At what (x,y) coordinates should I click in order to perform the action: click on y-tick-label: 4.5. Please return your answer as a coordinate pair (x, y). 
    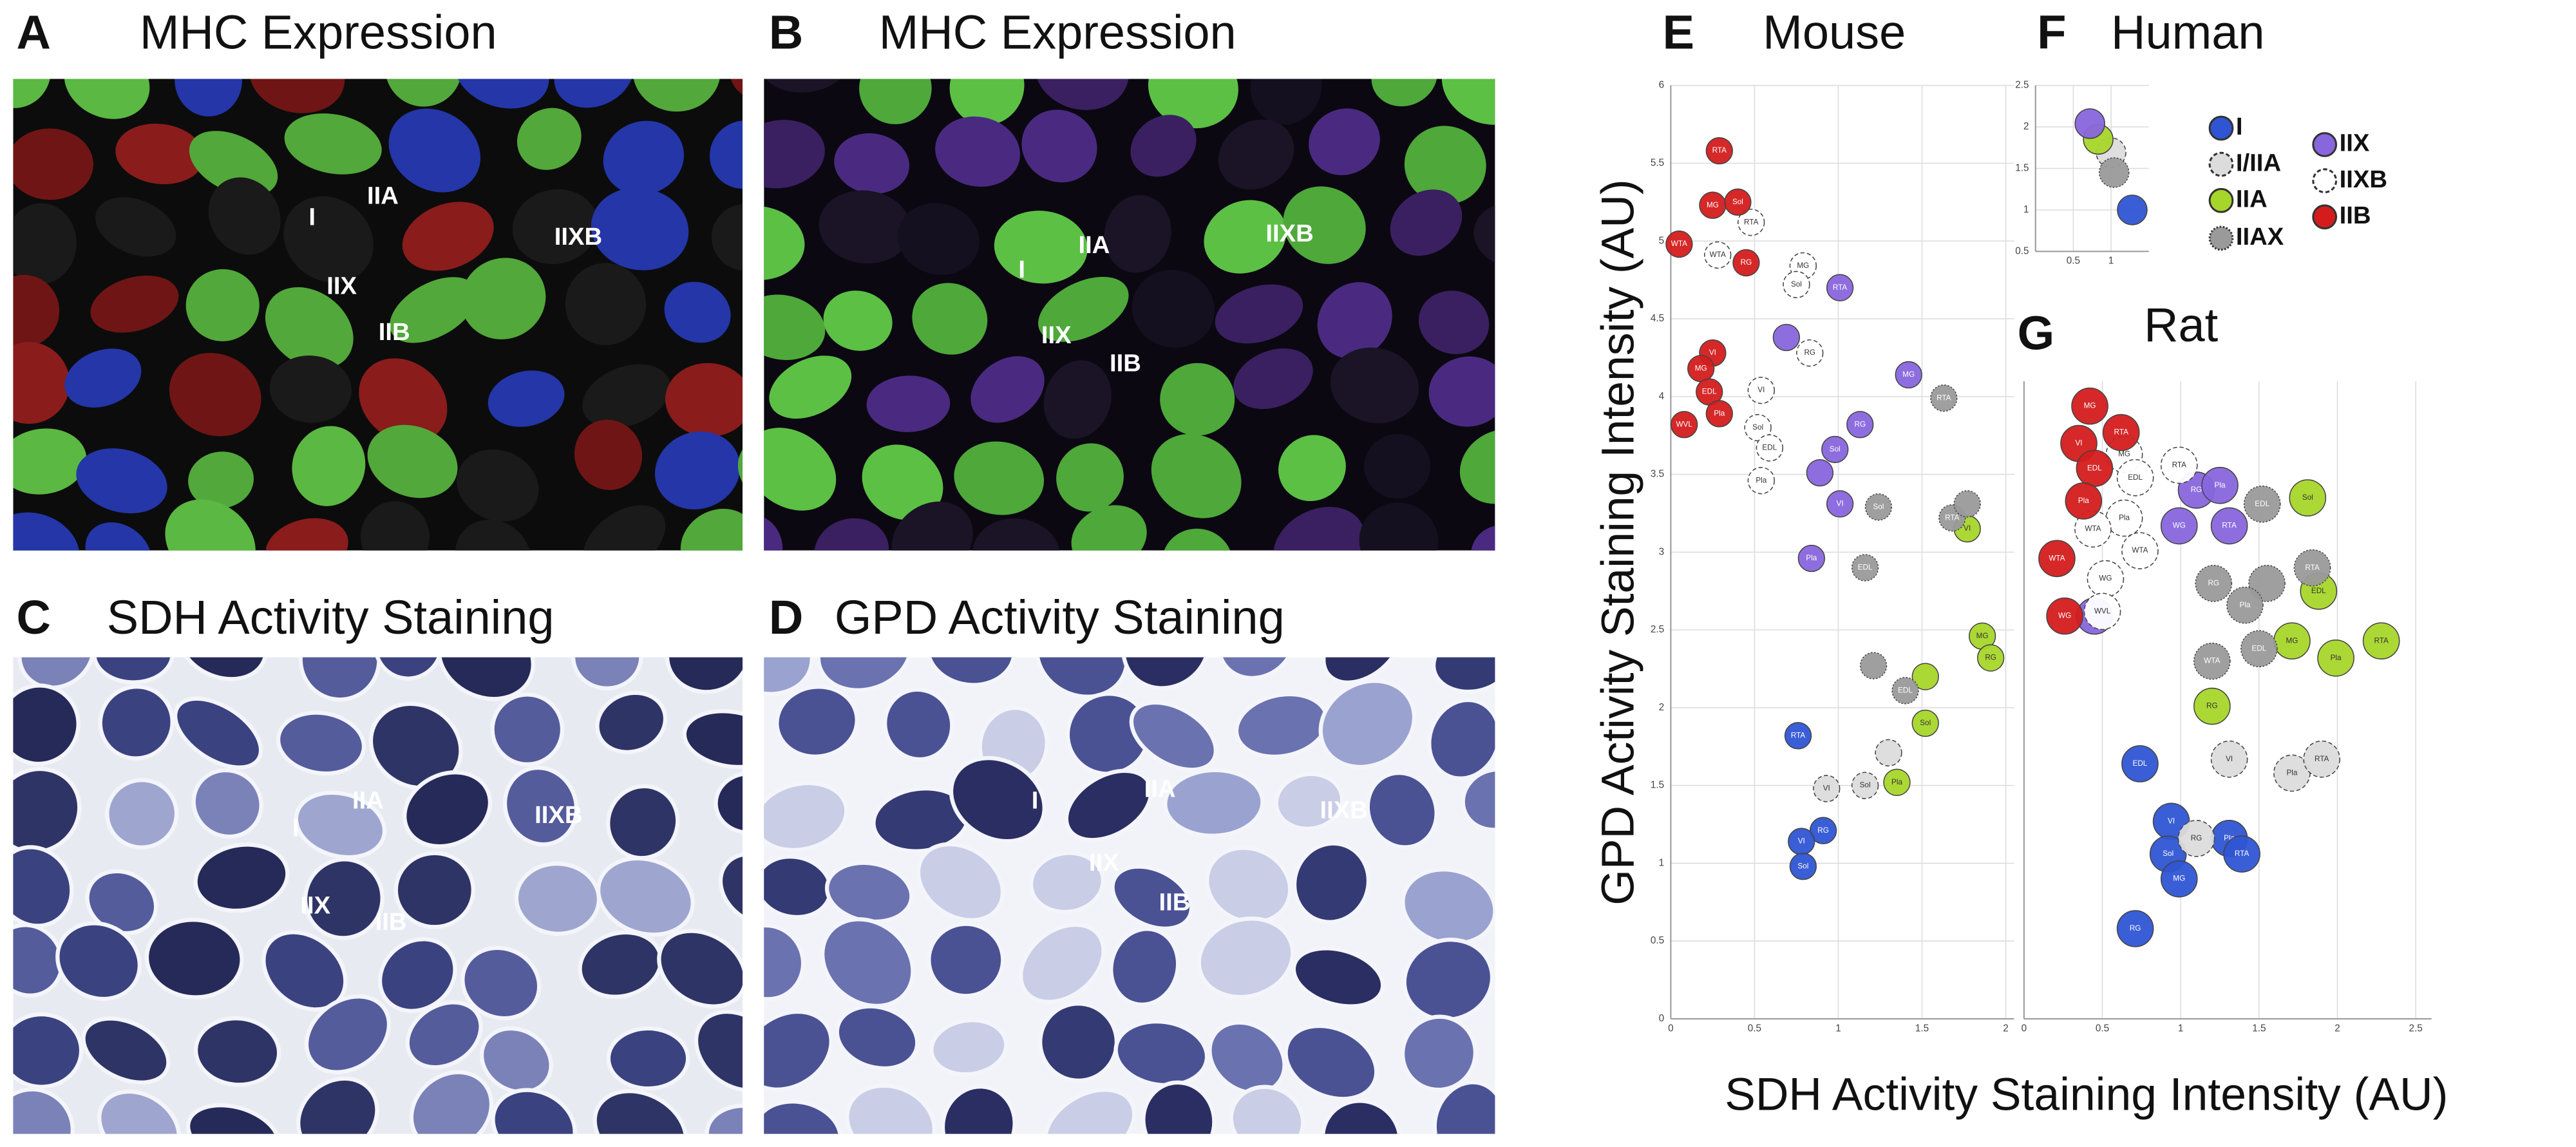
    Looking at the image, I should click on (1657, 318).